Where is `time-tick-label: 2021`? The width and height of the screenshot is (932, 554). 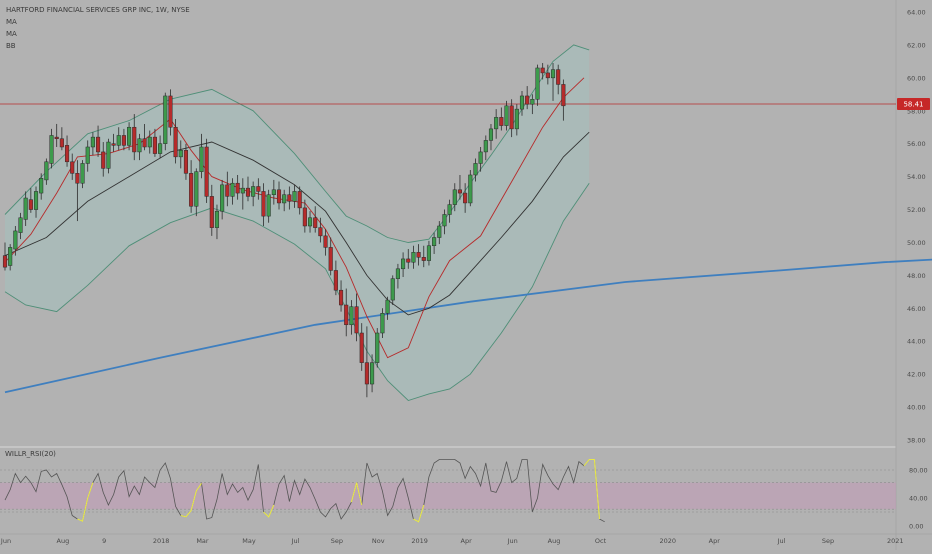
time-tick-label: 2021 is located at coordinates (895, 541).